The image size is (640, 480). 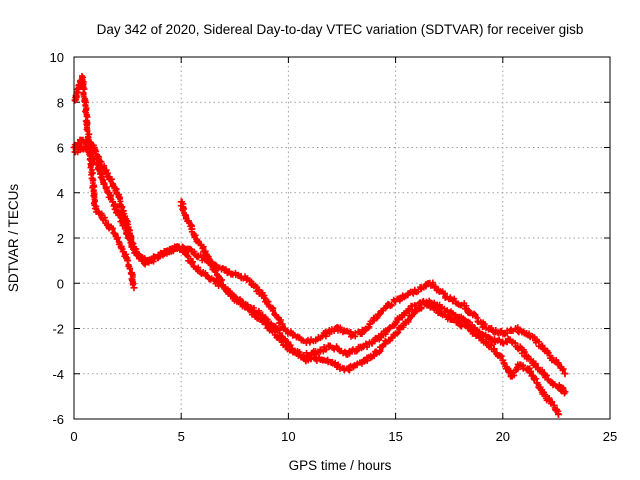 What do you see at coordinates (395, 436) in the screenshot?
I see `x-tick-label: 15` at bounding box center [395, 436].